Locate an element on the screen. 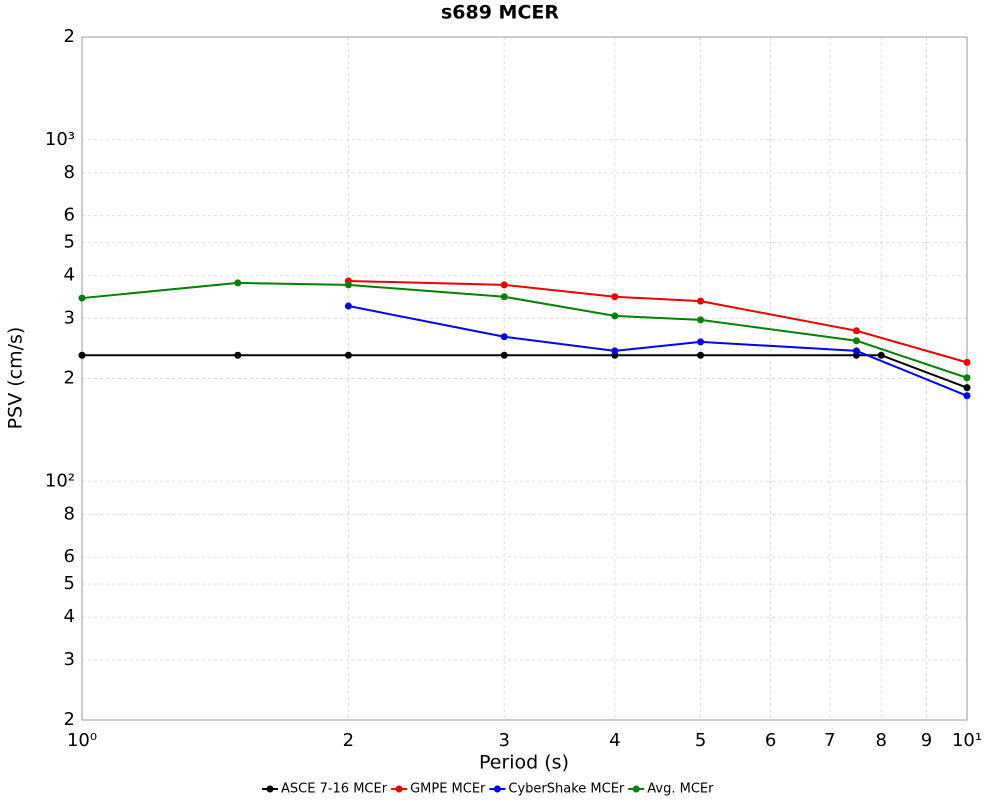 The image size is (1000, 800). y-tick-label: 10³ is located at coordinates (60, 139).